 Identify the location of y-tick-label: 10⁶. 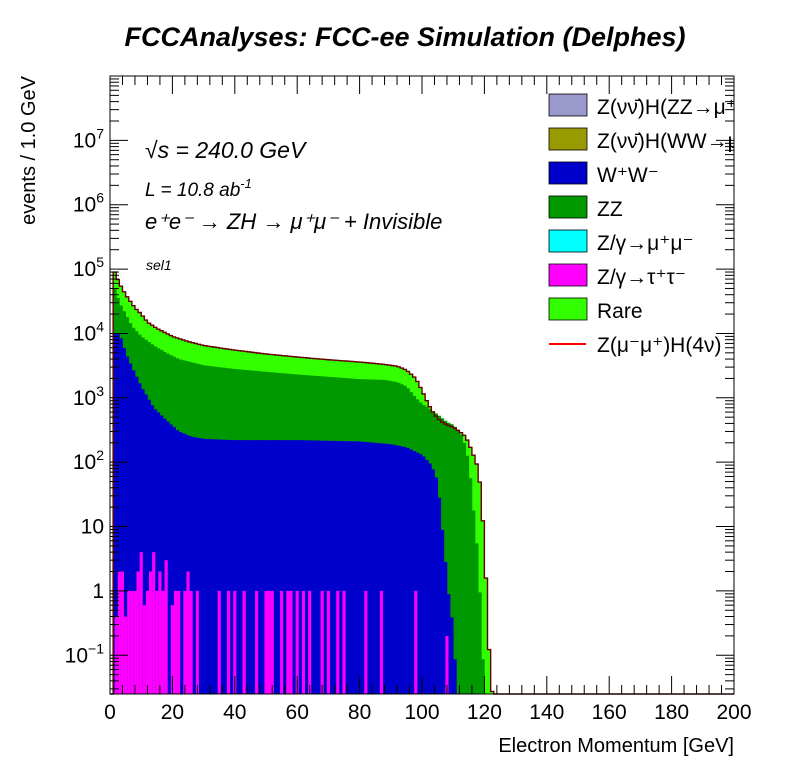
(88, 203).